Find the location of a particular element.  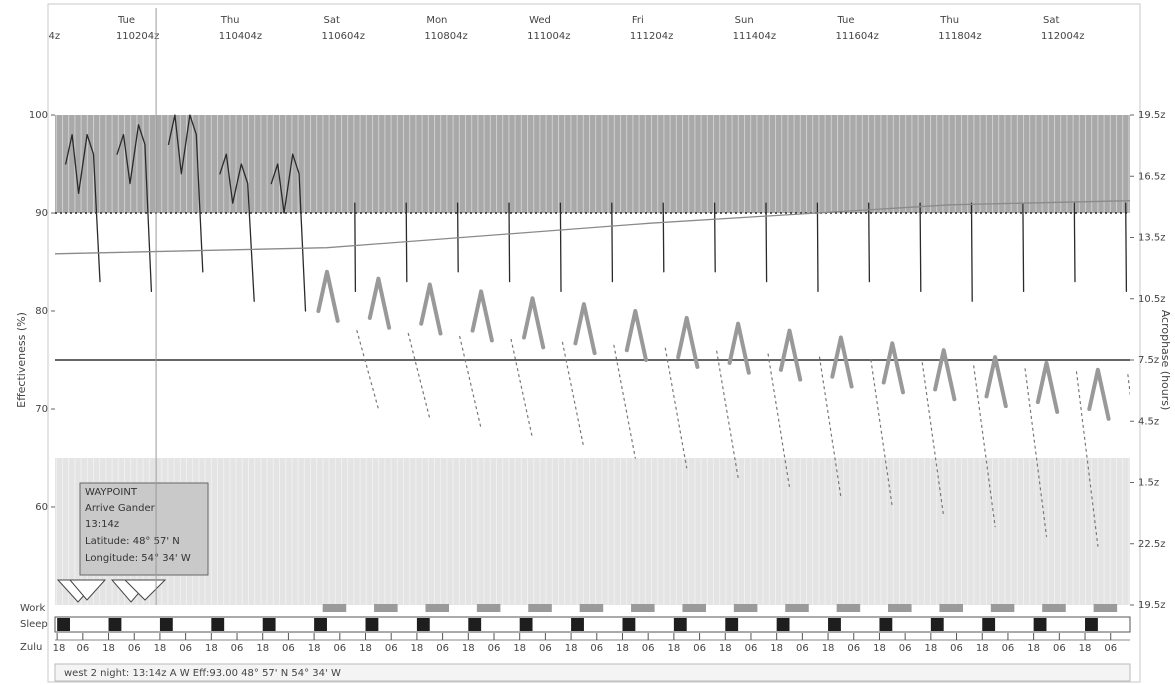

x-tick-label: 110604z is located at coordinates (343, 36).